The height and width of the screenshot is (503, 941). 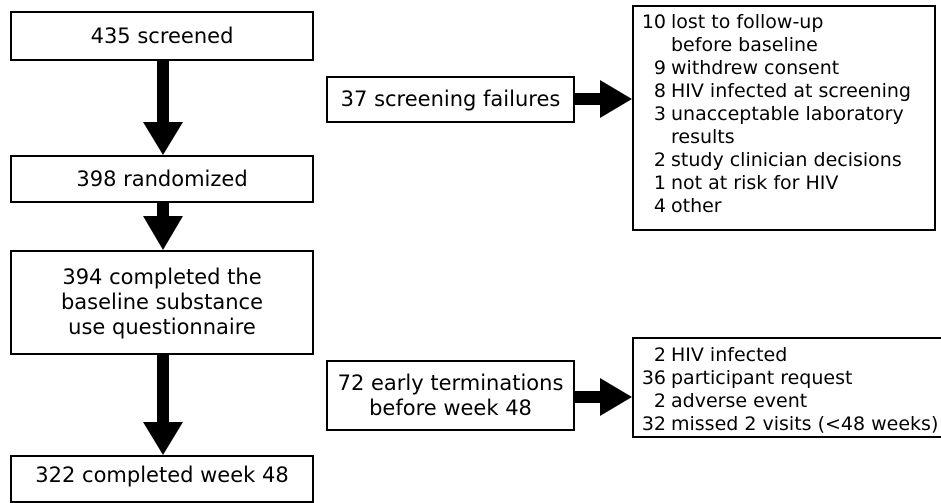 I want to click on reason-text: withdrew consent, so click(x=755, y=68).